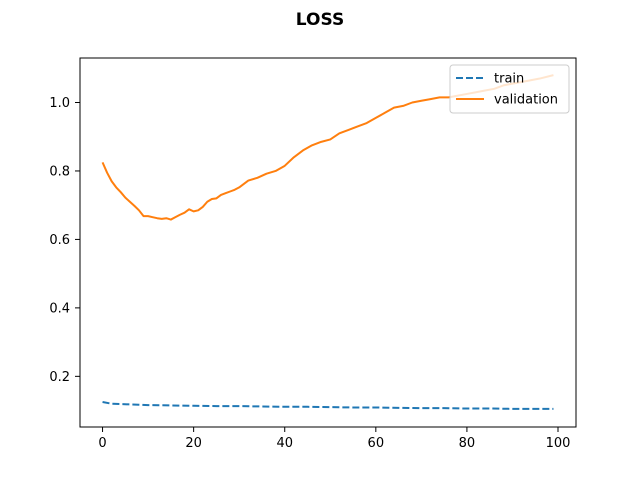 This screenshot has height=484, width=640. Describe the element at coordinates (328, 405) in the screenshot. I see `series-line-train` at that location.